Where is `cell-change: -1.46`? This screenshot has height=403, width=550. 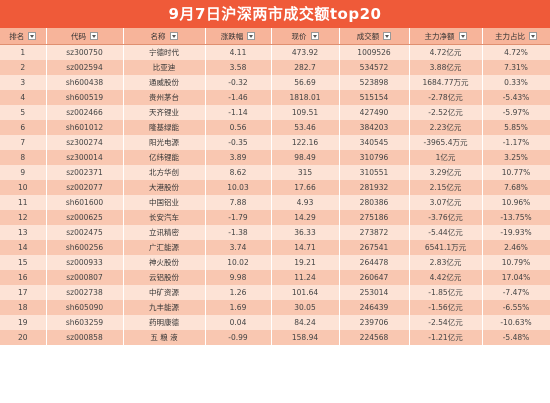
cell-change: -1.46 is located at coordinates (238, 97).